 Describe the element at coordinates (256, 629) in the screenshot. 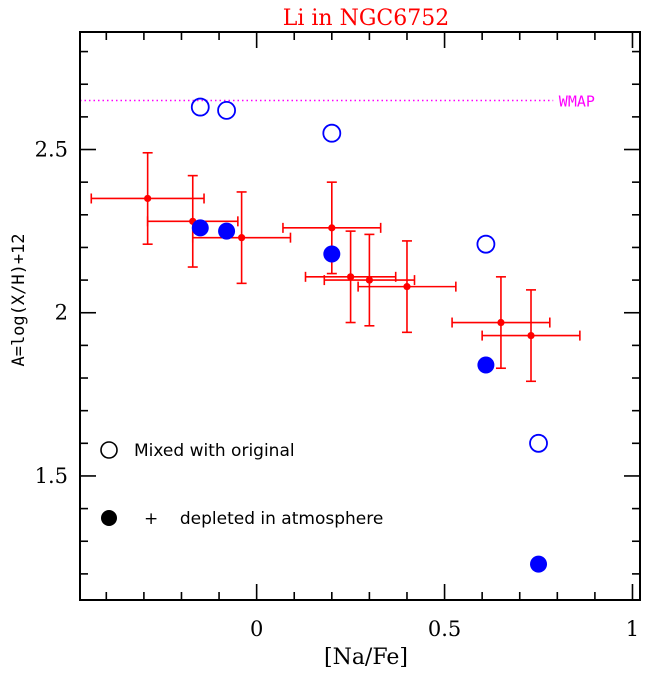

I see `x-tick-label: 0` at that location.